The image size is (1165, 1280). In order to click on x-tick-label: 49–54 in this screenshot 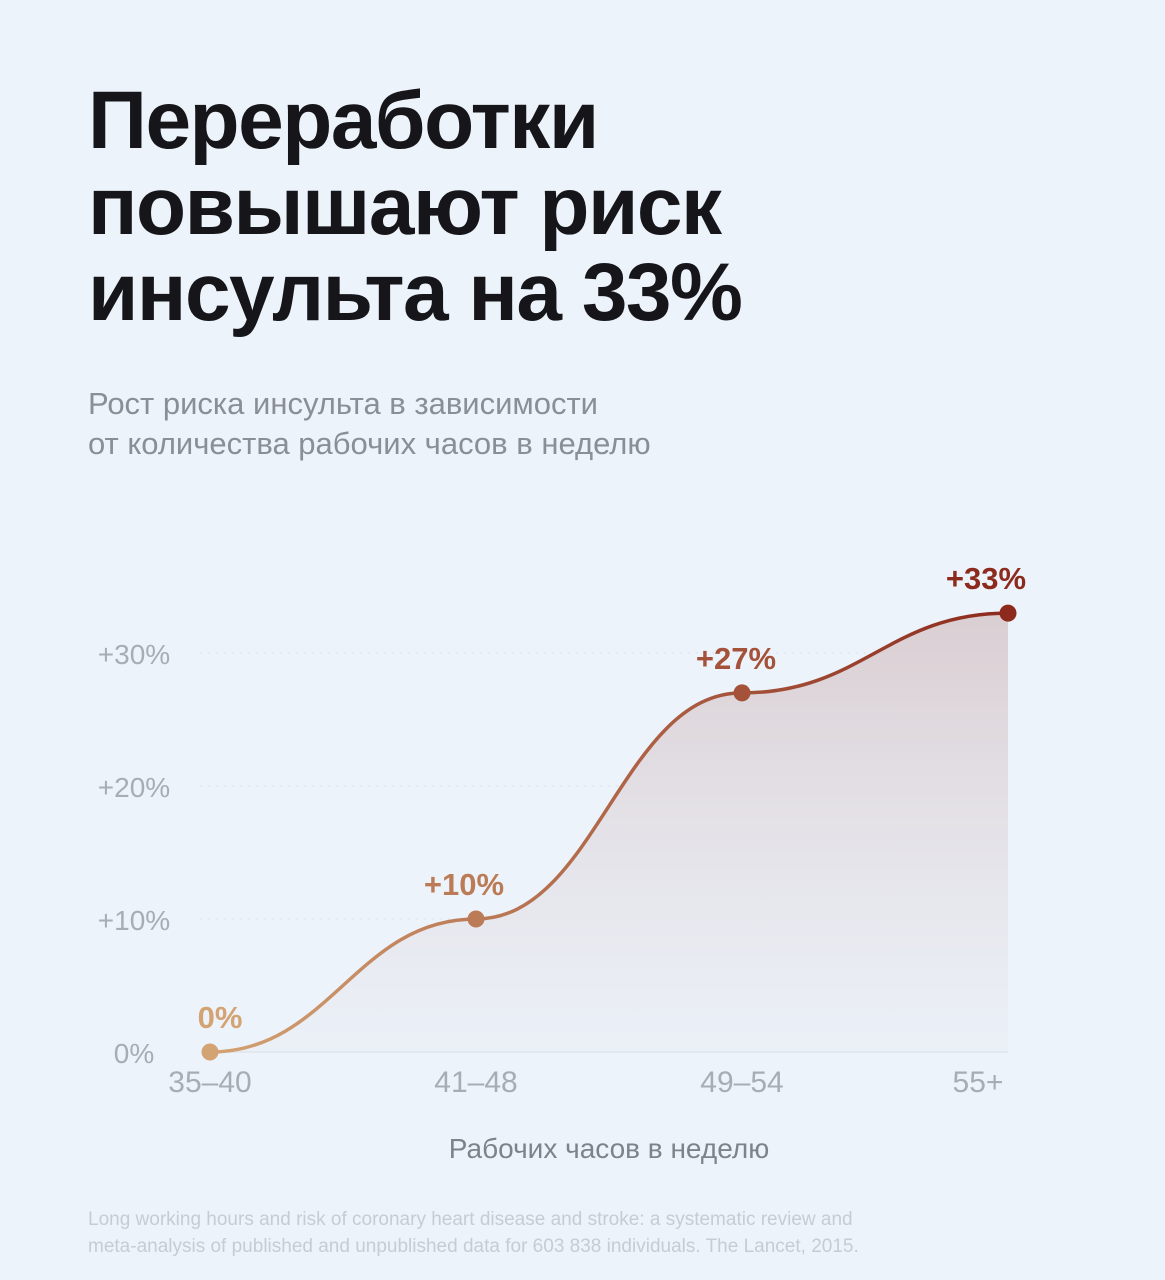, I will do `click(741, 1082)`.